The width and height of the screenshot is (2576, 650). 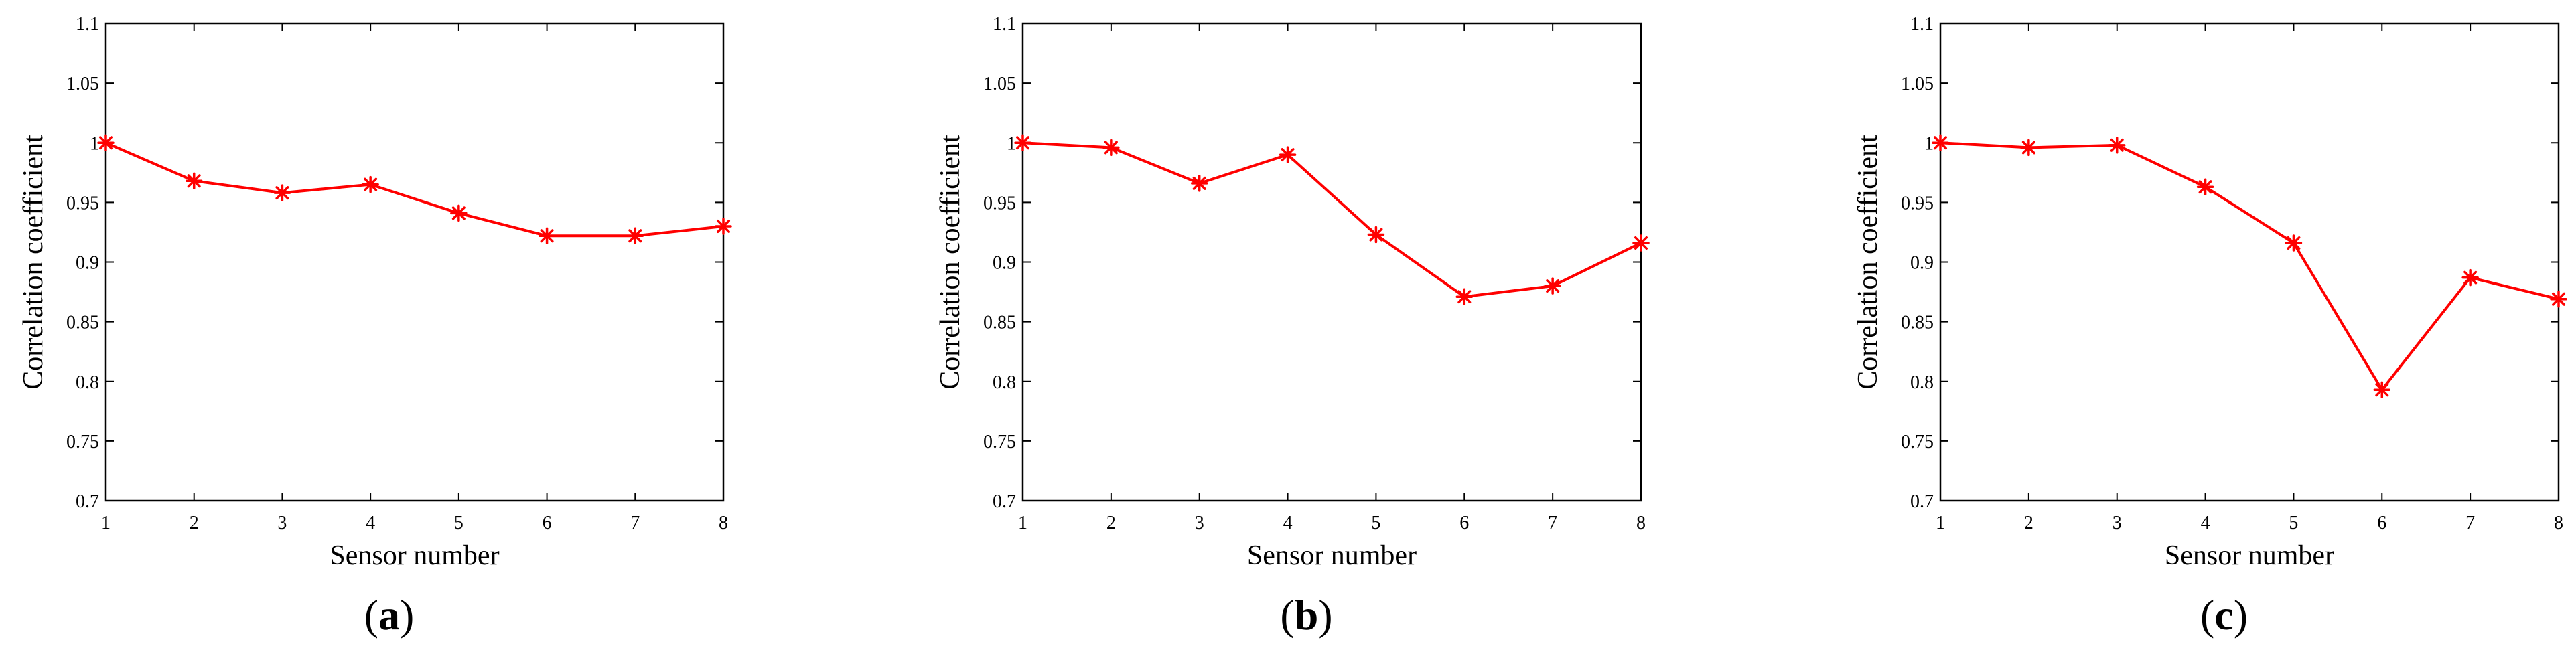 I want to click on panel-label: (c), so click(x=2224, y=615).